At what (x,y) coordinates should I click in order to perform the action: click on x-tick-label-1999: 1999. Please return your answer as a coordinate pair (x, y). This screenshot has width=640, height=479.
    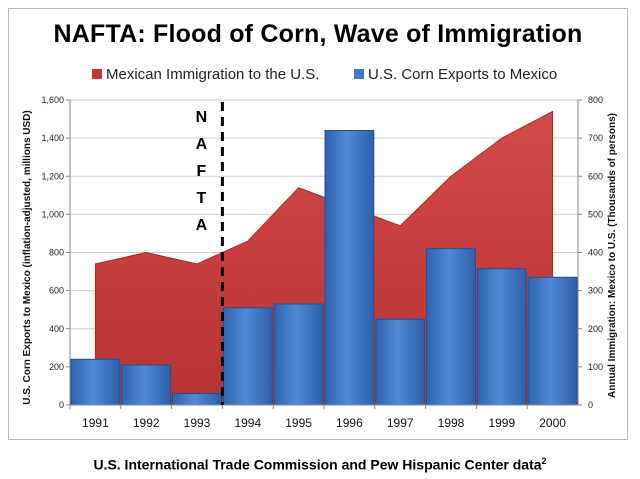
    Looking at the image, I should click on (501, 423).